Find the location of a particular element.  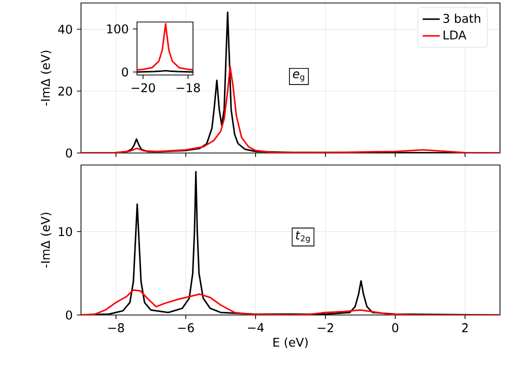

legend-label: 3 bath is located at coordinates (461, 18).